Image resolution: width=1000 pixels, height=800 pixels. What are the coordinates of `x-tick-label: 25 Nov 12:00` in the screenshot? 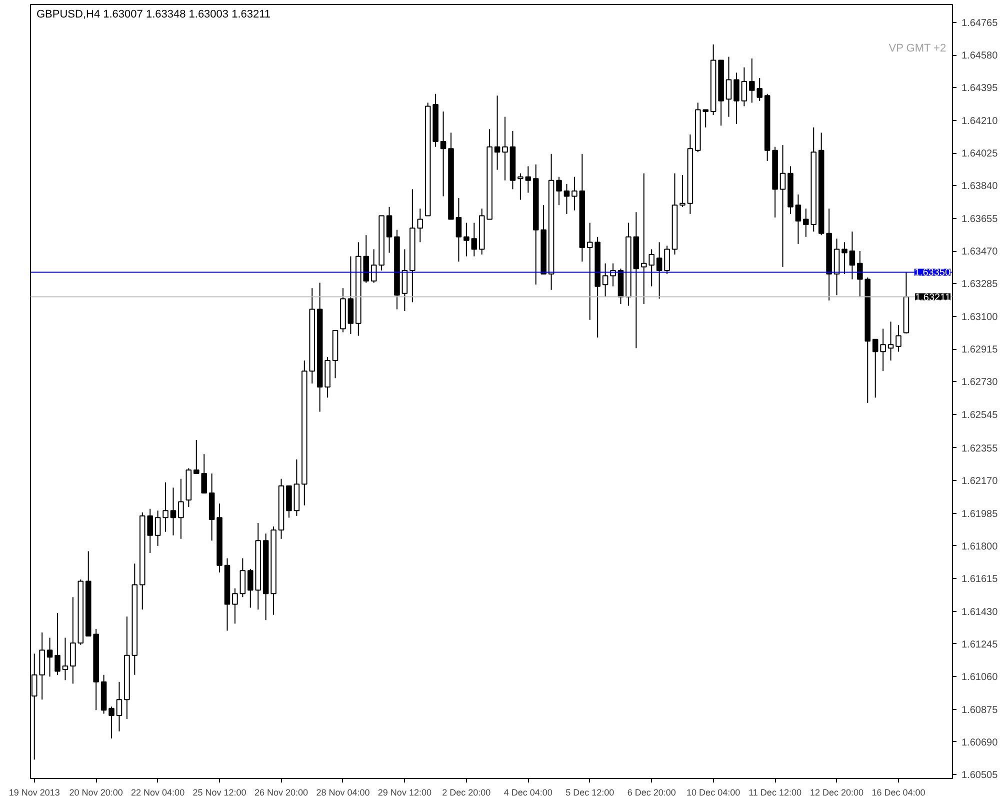 It's located at (219, 793).